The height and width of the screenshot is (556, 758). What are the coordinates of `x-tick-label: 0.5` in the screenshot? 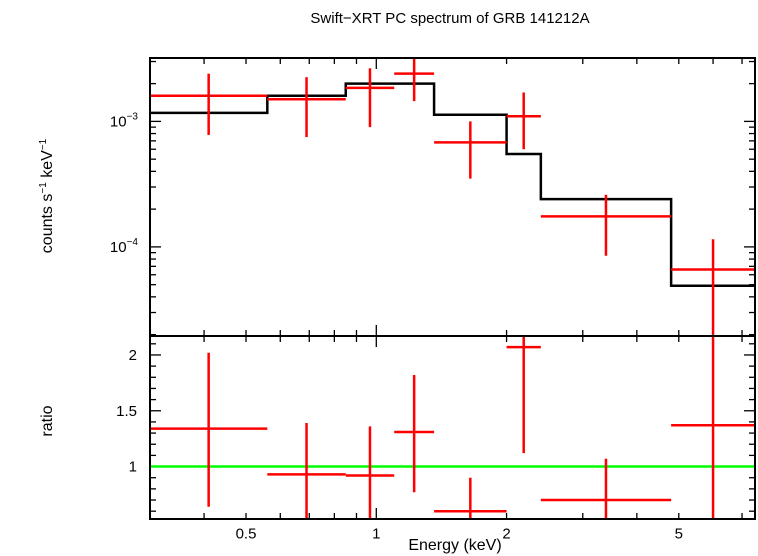 It's located at (246, 533).